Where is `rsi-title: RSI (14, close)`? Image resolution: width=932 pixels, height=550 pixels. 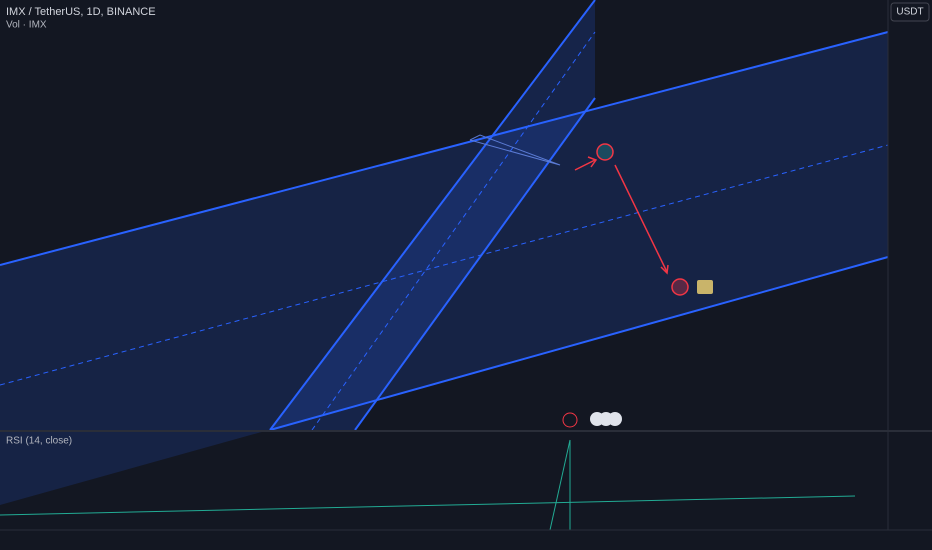
rsi-title: RSI (14, close) is located at coordinates (39, 441).